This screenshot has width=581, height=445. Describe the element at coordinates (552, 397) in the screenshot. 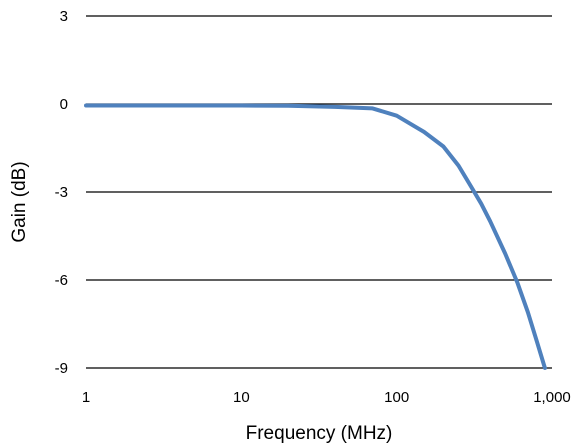

I see `x-tick-label: 1,000` at that location.